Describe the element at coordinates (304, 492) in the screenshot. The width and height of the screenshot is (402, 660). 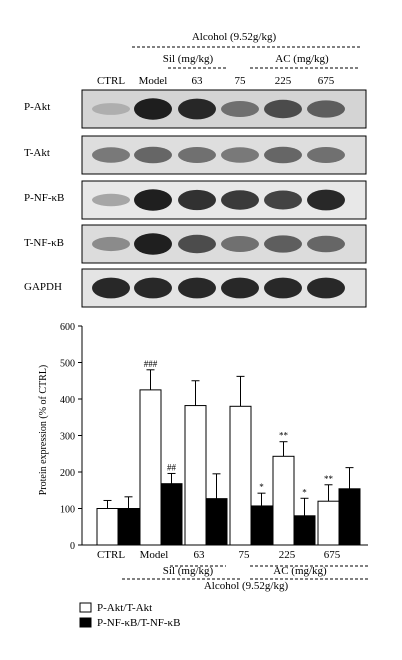
I see `significance-mark-s1-4: *` at that location.